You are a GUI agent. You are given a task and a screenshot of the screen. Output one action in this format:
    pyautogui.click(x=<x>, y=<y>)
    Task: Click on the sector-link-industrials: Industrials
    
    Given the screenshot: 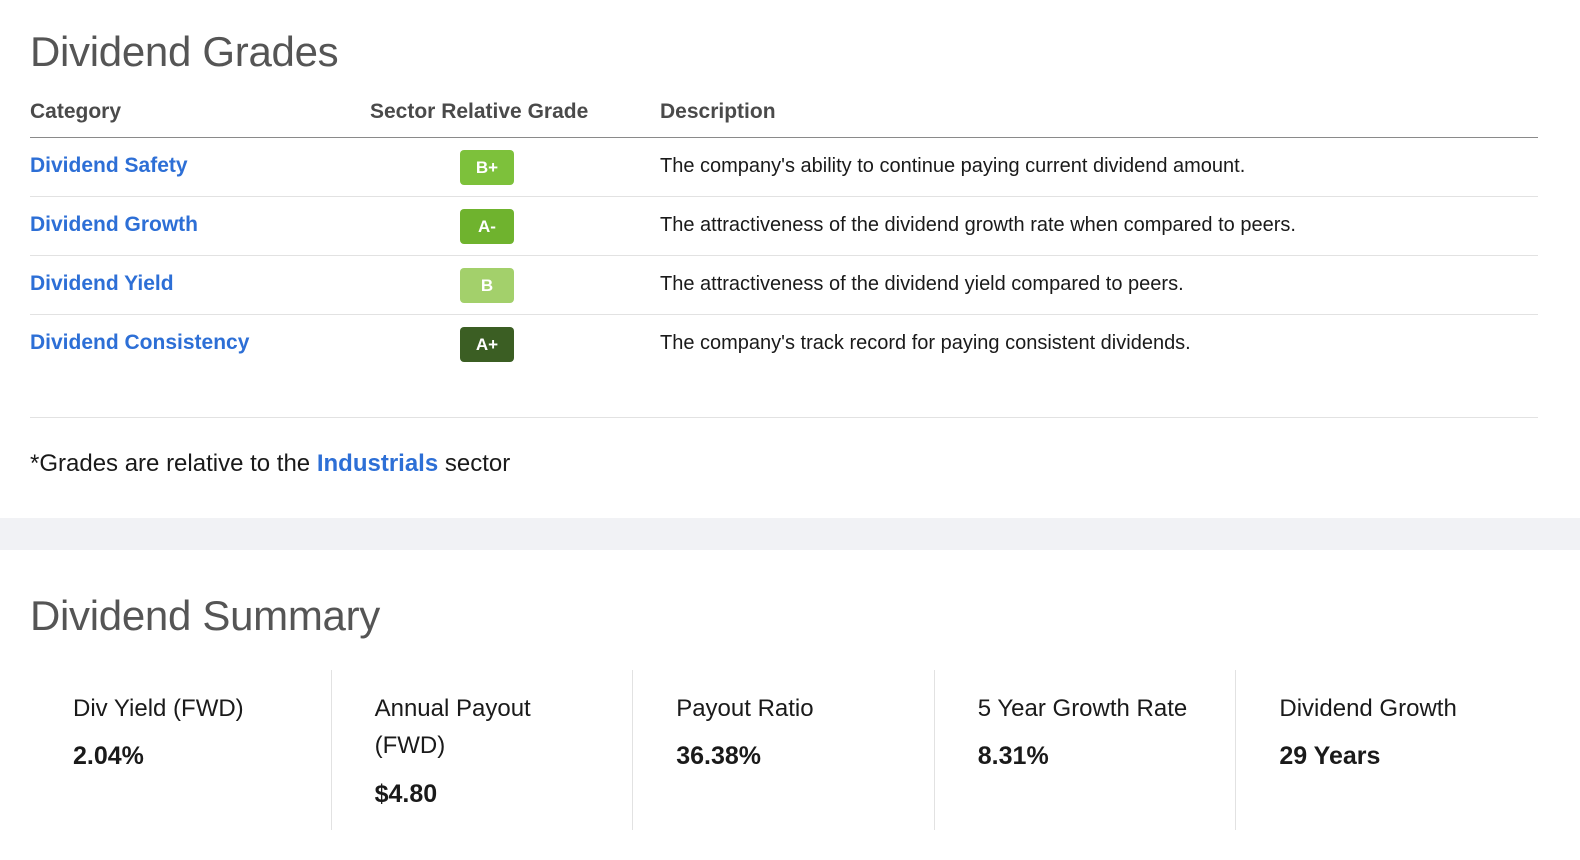 What is the action you would take?
    pyautogui.click(x=377, y=463)
    